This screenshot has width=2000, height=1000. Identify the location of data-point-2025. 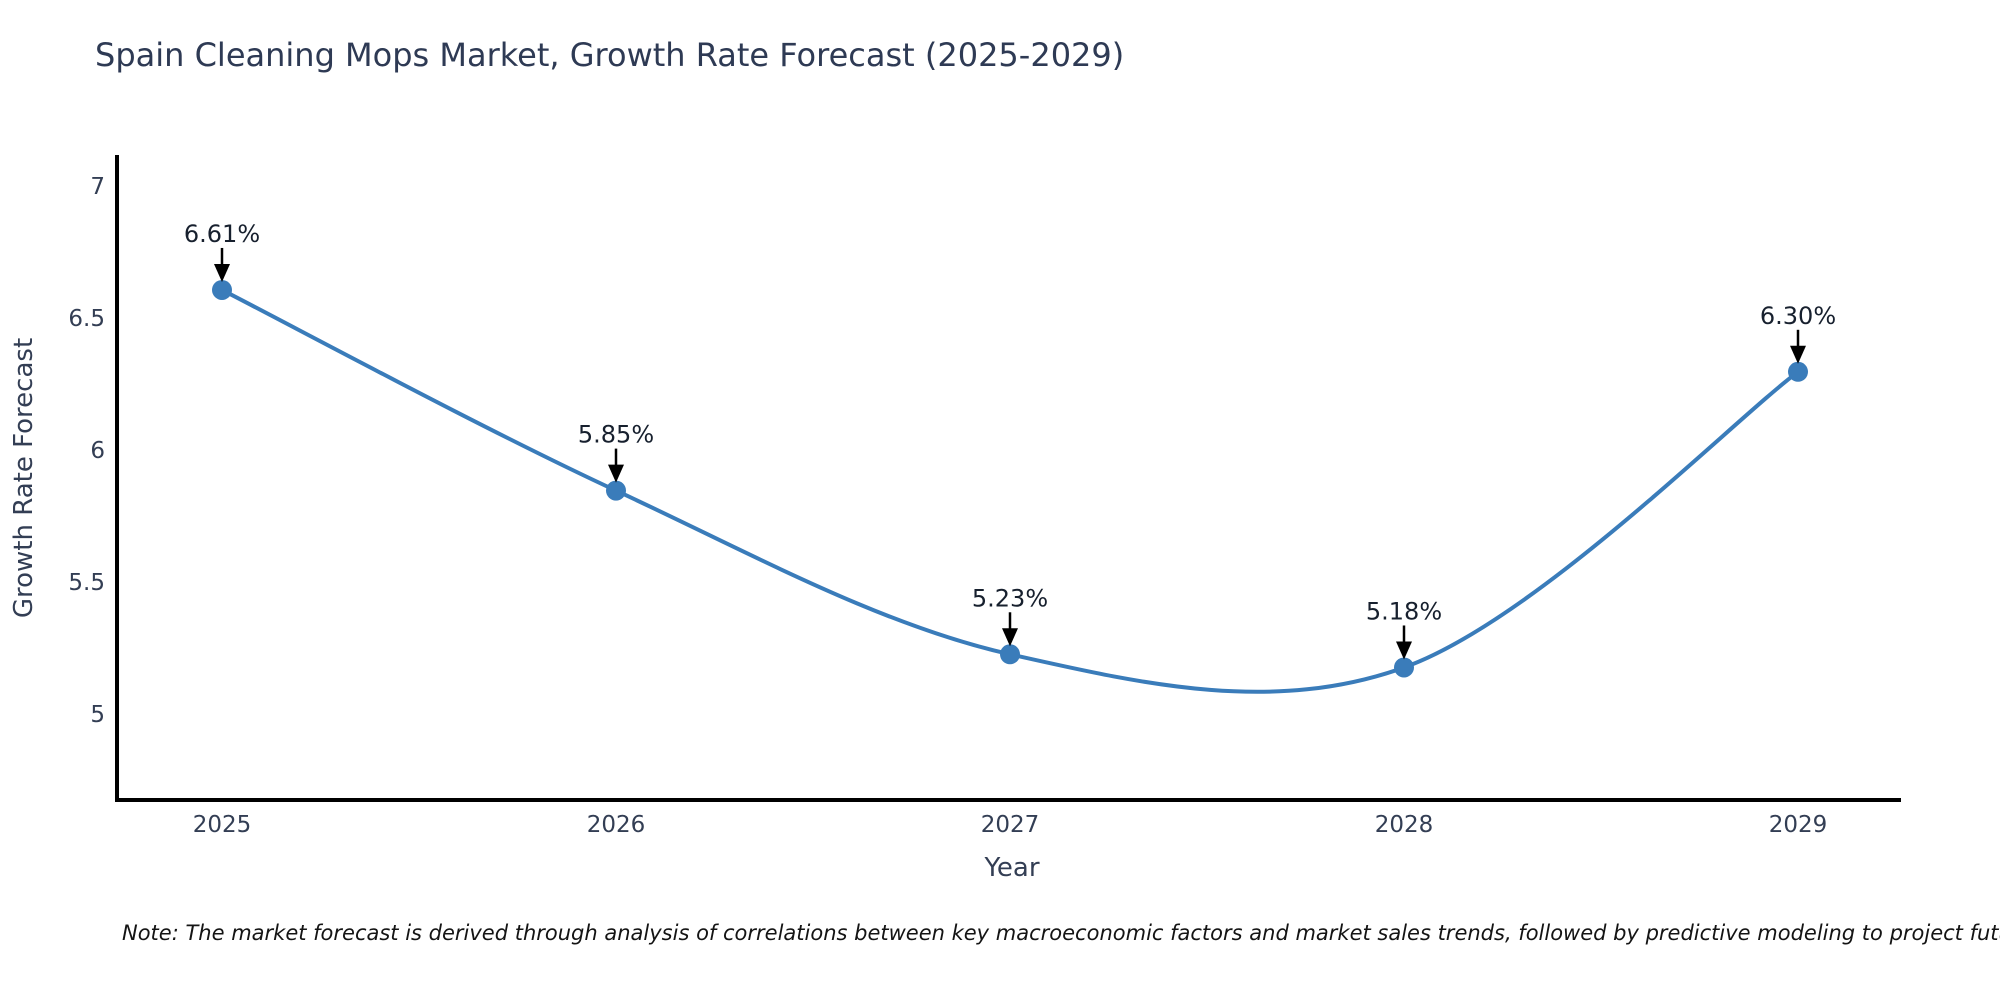
(222, 289).